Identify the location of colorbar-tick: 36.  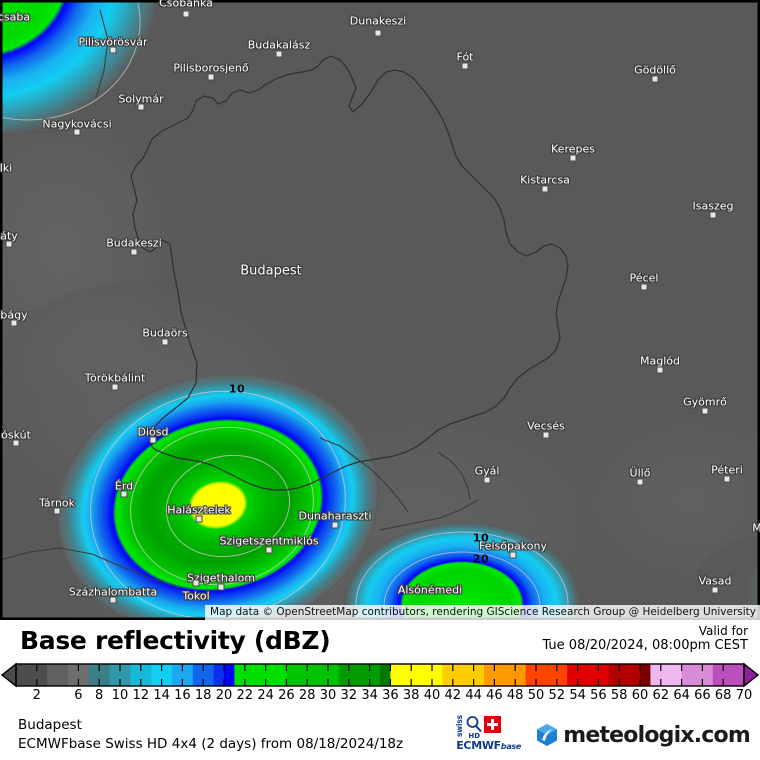
(390, 695).